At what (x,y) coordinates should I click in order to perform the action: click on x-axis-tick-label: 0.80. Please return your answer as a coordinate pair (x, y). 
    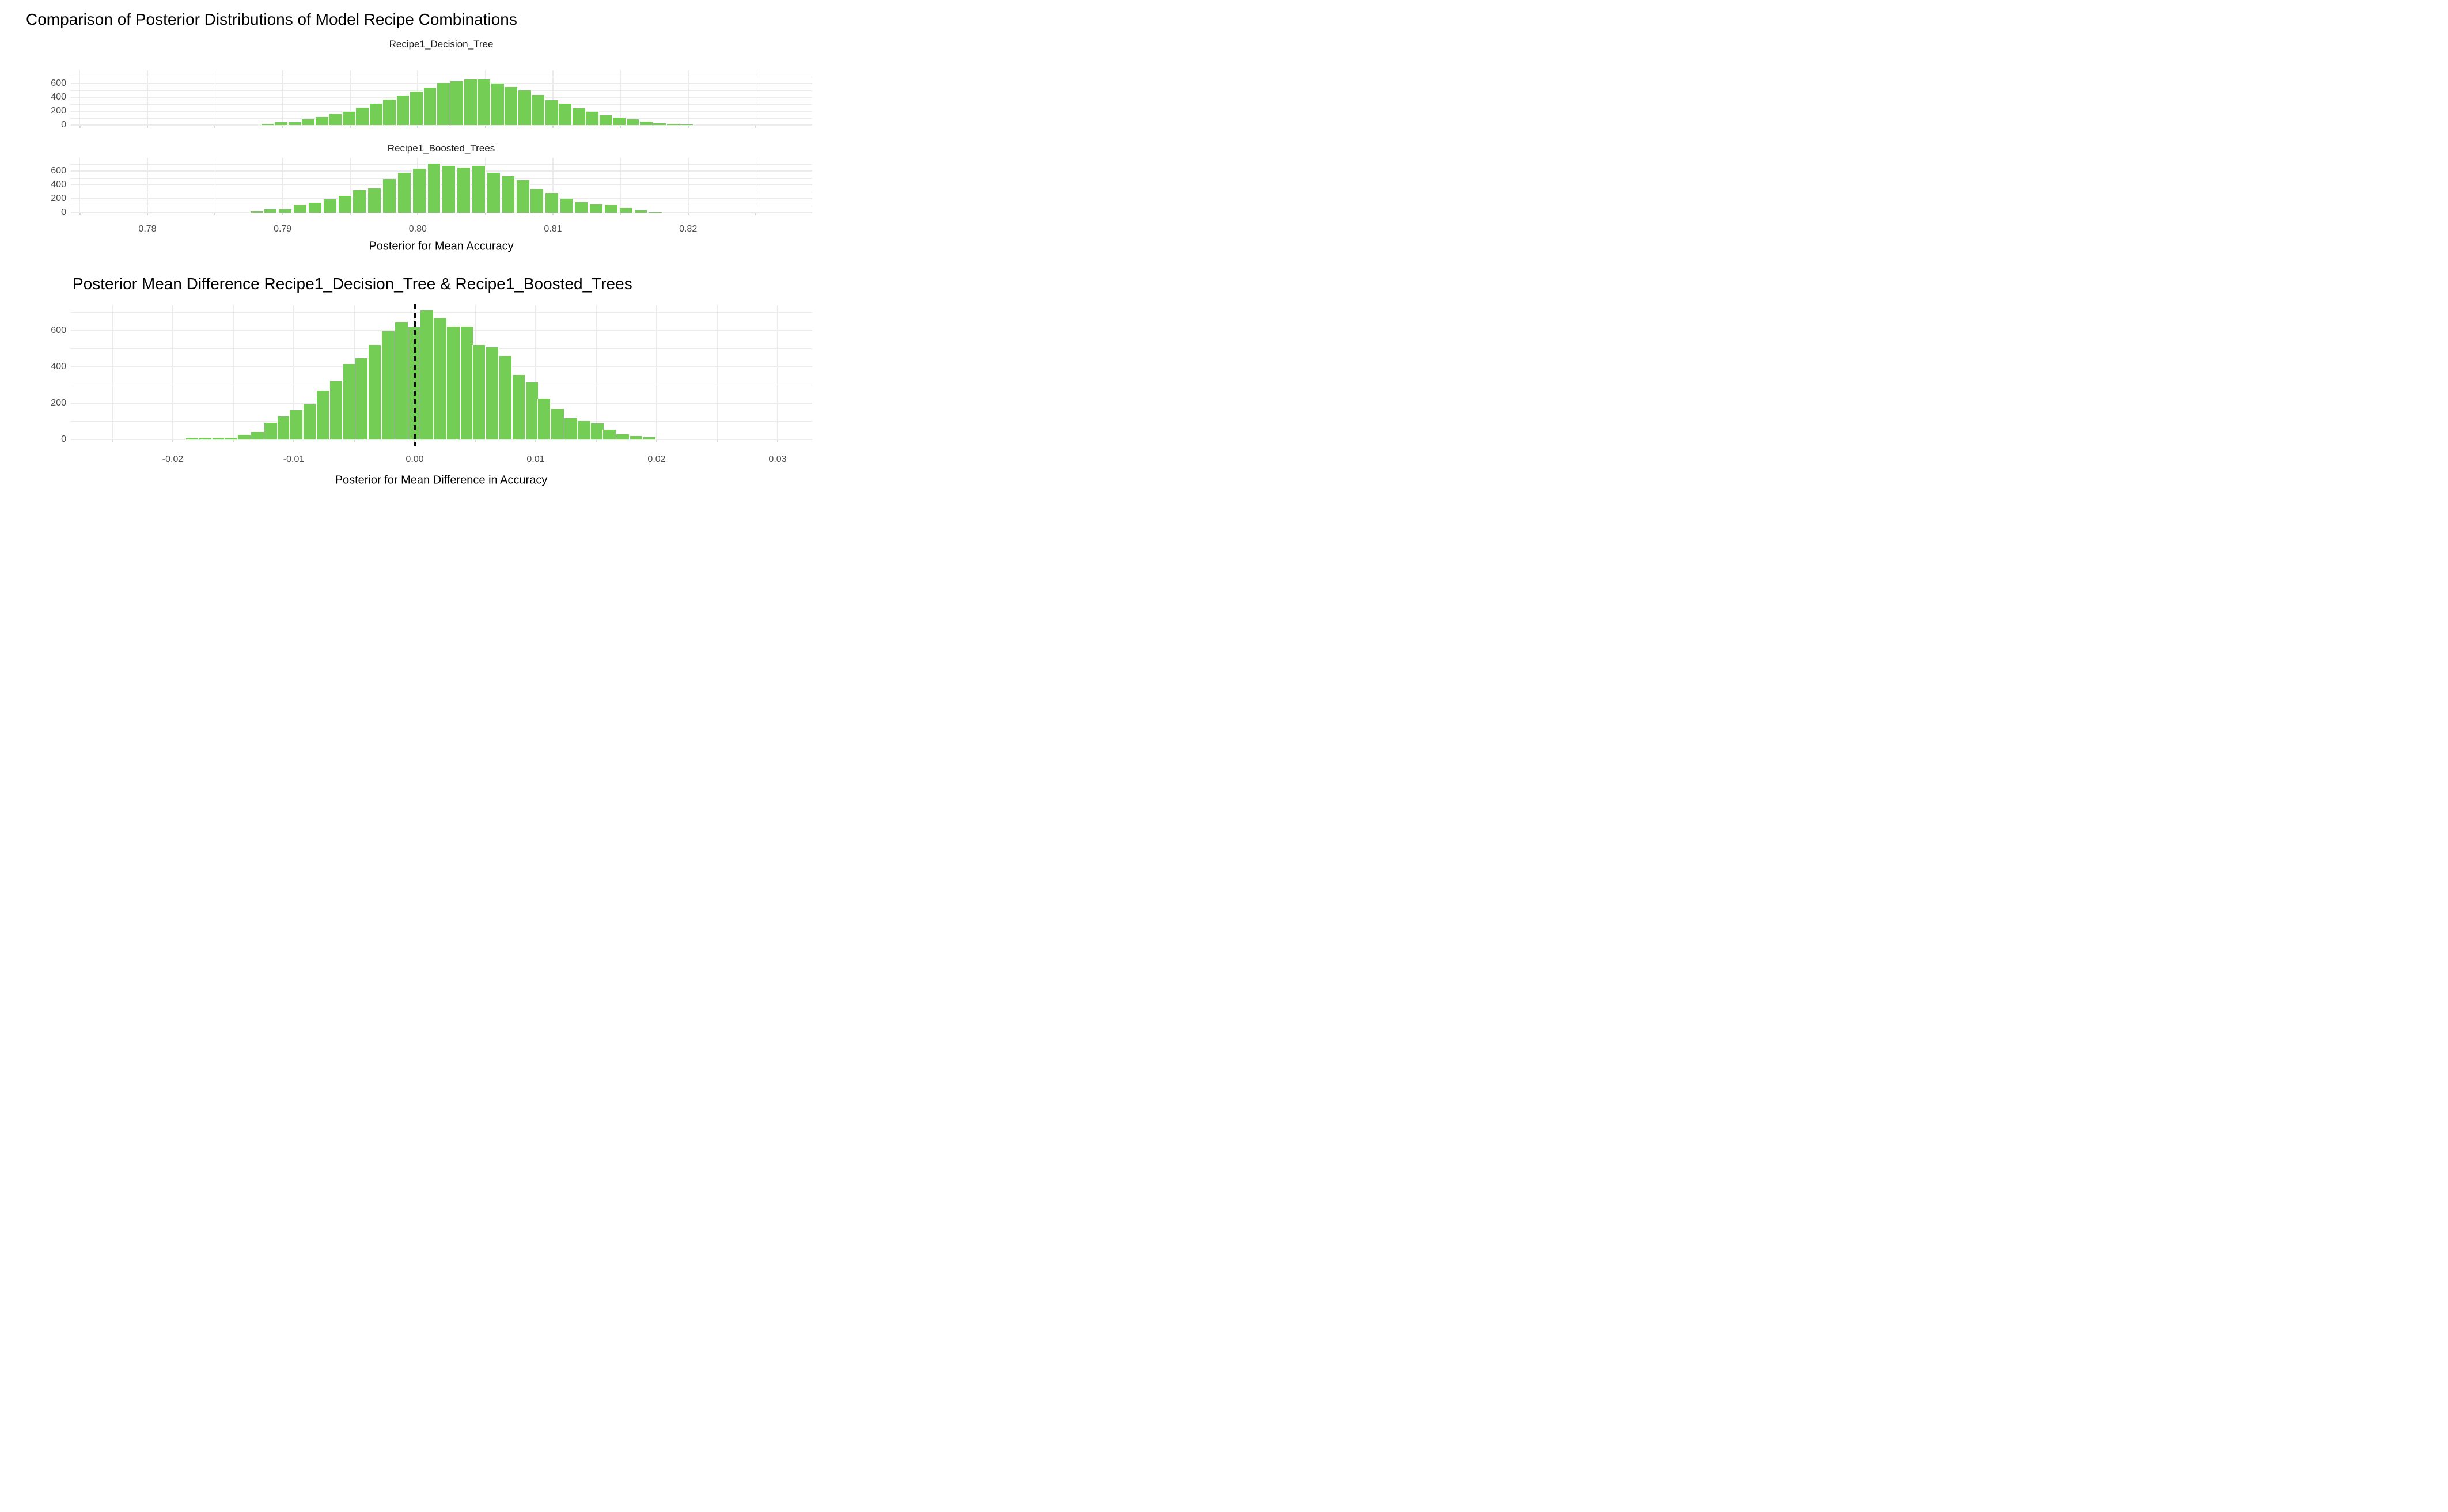
    Looking at the image, I should click on (417, 229).